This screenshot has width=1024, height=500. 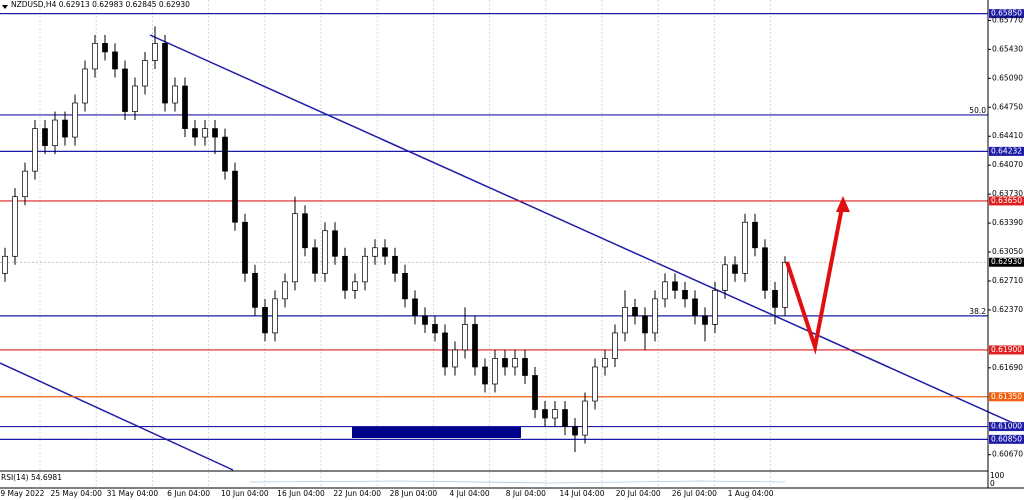 I want to click on y-tick-label: 0.62710, so click(x=1007, y=280).